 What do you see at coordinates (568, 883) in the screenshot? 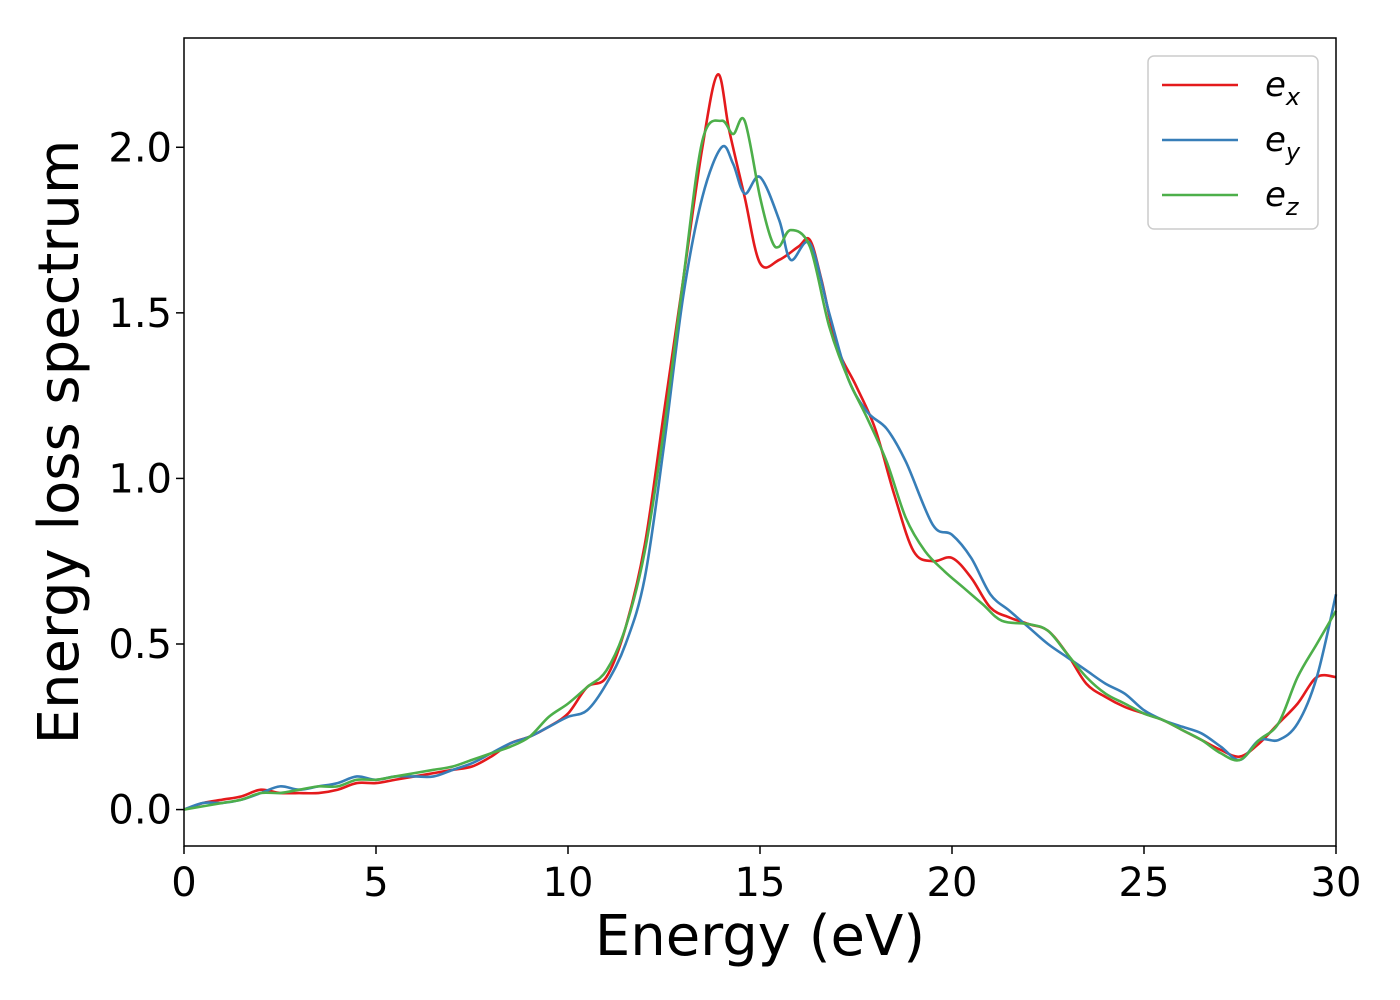
I see `x-tick-label: 10` at bounding box center [568, 883].